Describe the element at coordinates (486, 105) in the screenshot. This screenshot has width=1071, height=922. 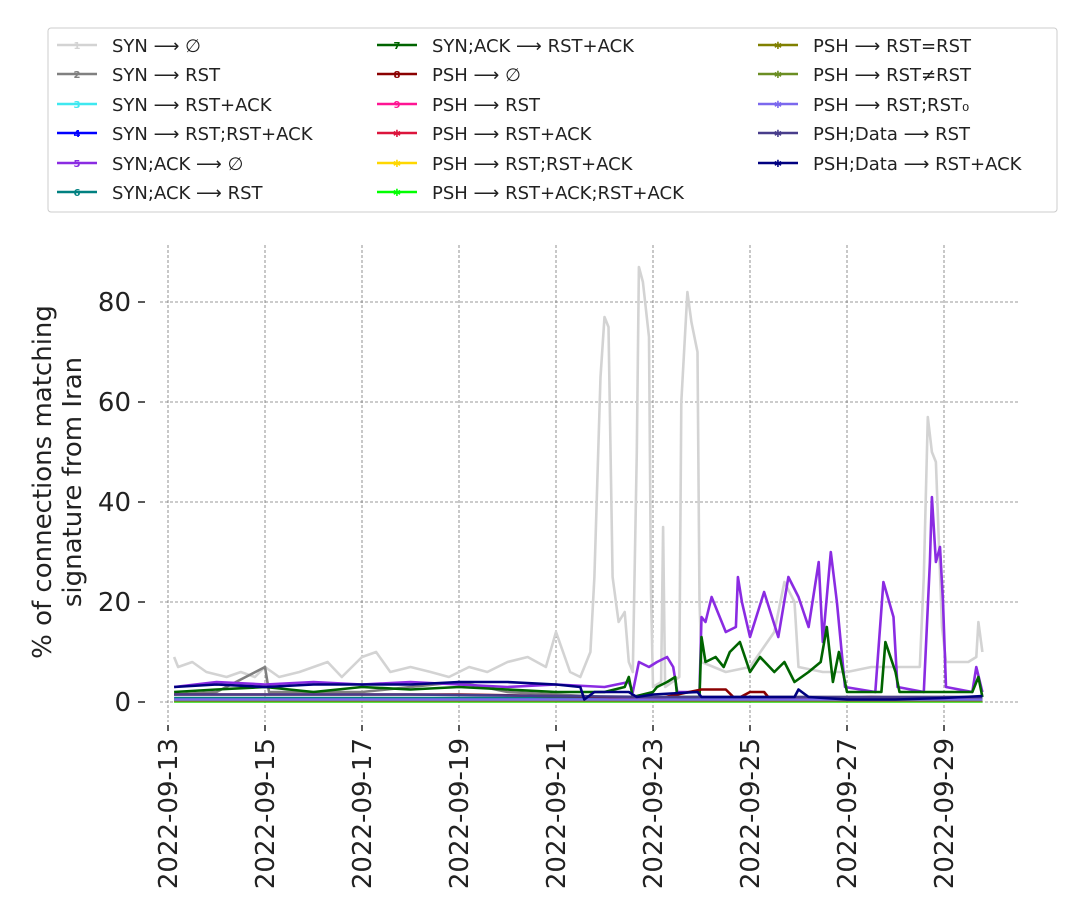
I see `legend-label: PSH ⟶ RST` at that location.